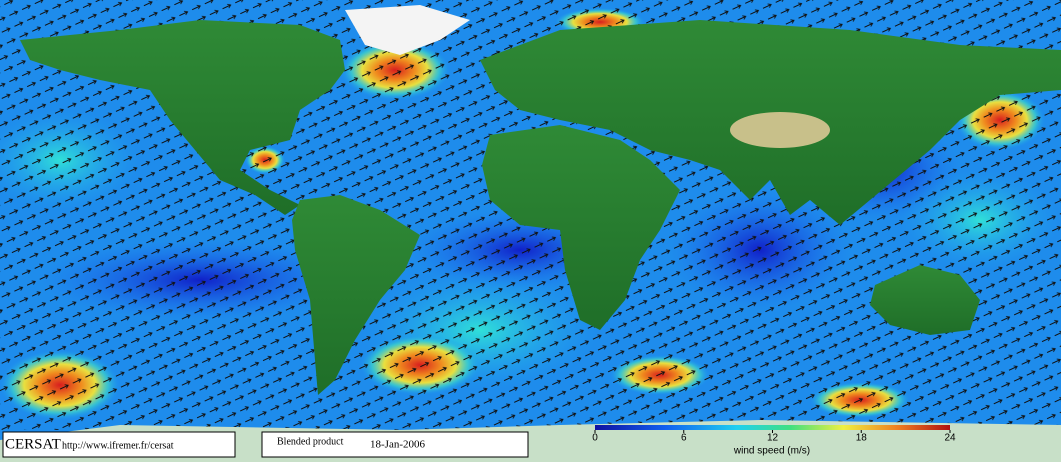  I want to click on colorbar-title: wind speed (m/s), so click(771, 451).